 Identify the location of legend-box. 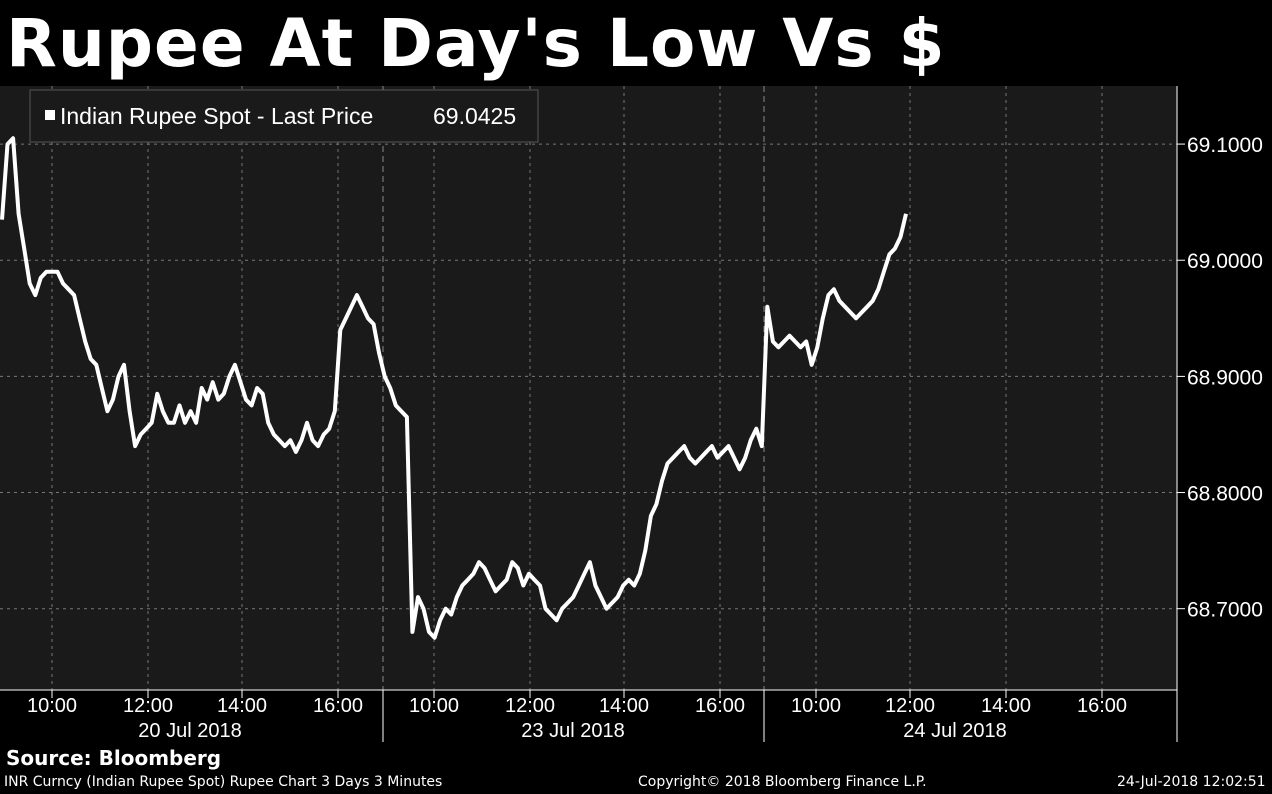
(284, 116).